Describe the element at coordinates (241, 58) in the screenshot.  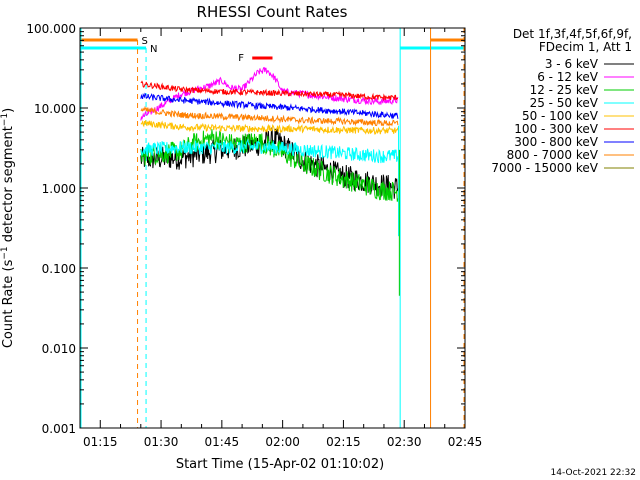
I see `flare-label: F` at that location.